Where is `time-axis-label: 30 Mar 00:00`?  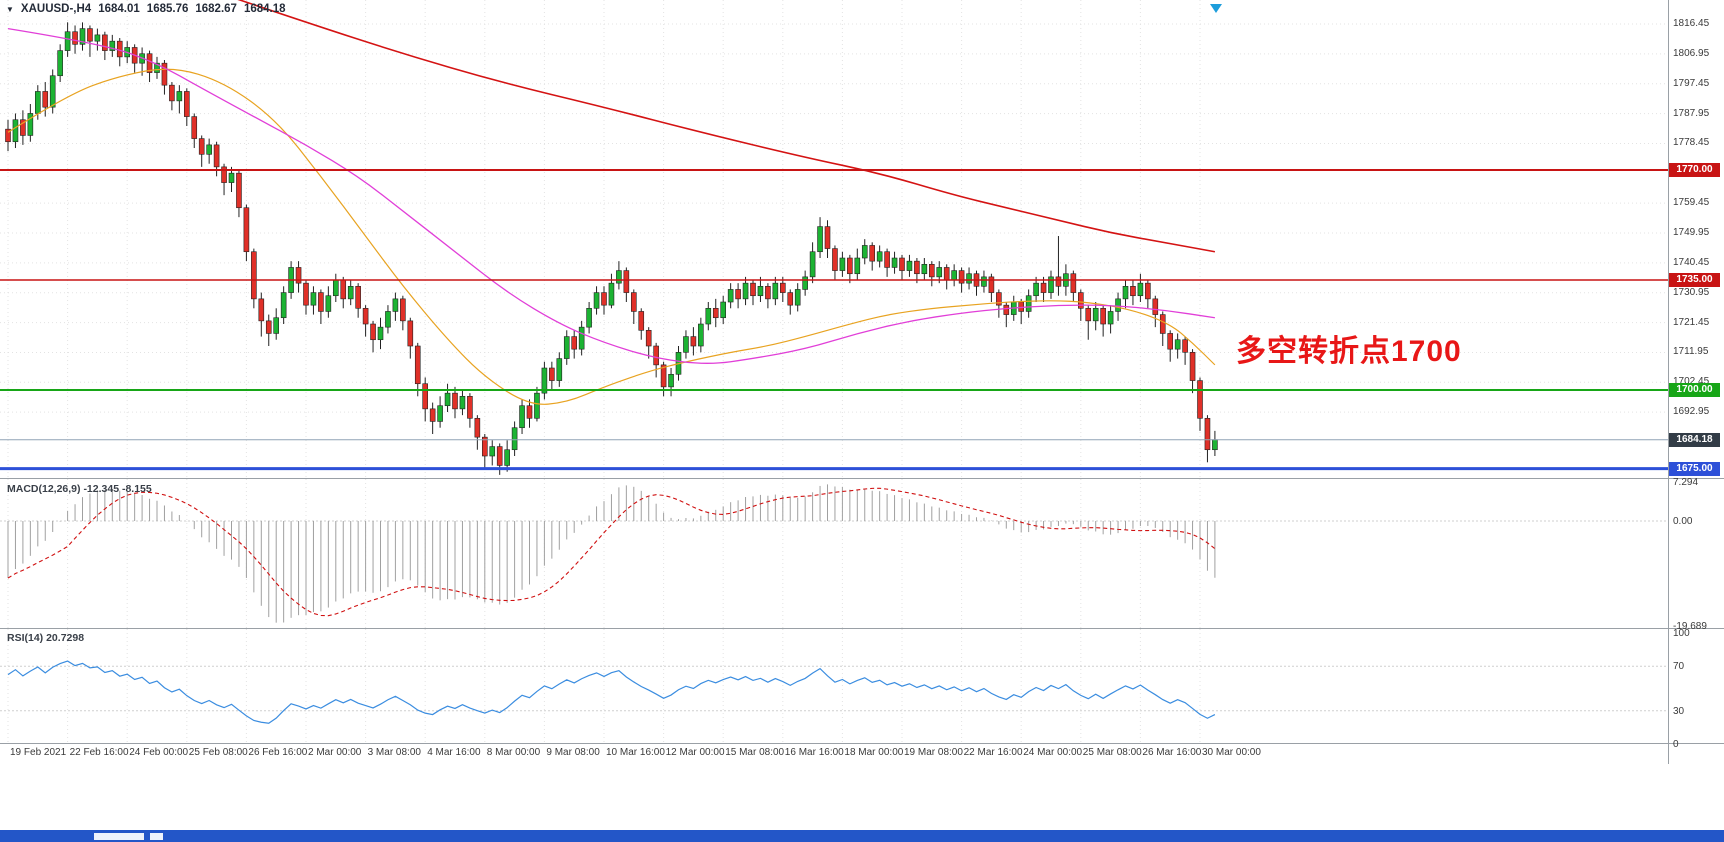
time-axis-label: 30 Mar 00:00 is located at coordinates (1231, 752).